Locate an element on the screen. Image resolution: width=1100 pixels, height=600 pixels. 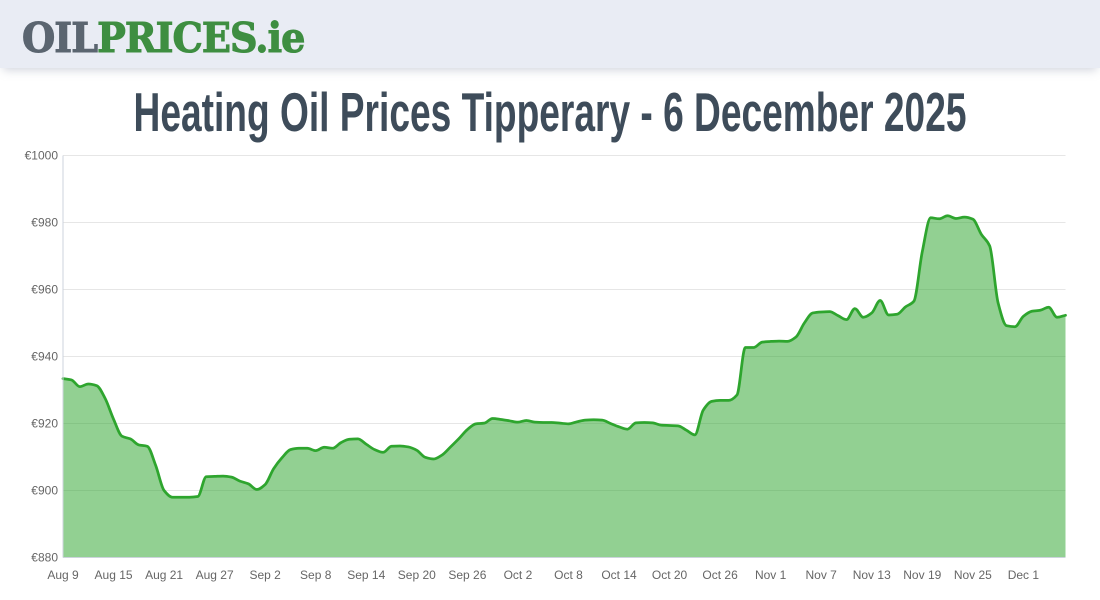
x-axis-label: Aug 27 is located at coordinates (215, 575).